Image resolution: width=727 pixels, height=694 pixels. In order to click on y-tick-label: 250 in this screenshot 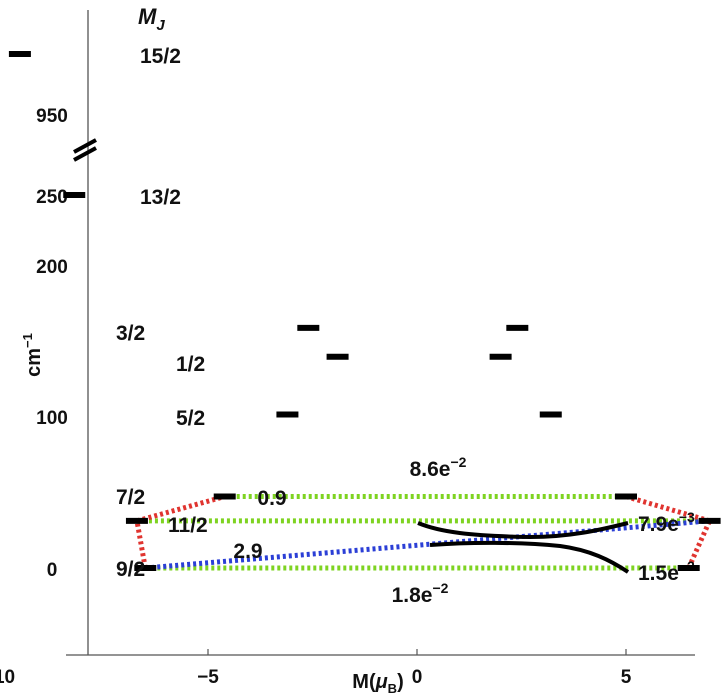, I will do `click(52, 197)`.